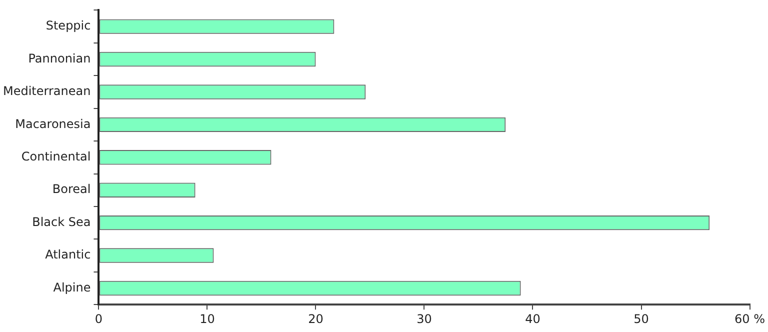  I want to click on y-tick-label: Pannonian, so click(59, 58).